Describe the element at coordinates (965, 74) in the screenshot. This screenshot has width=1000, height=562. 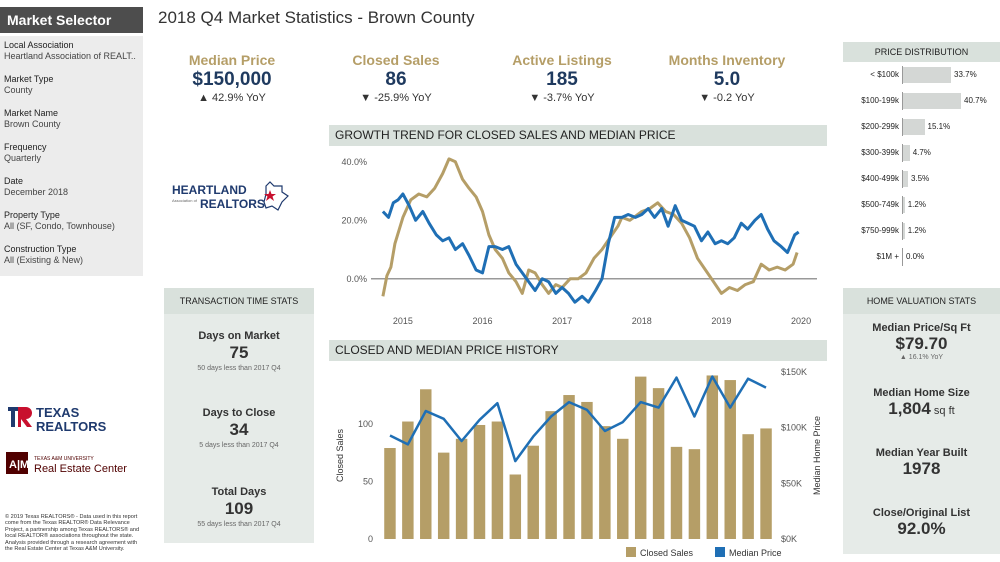
I see `price-distribution-pct: 33.7%` at that location.